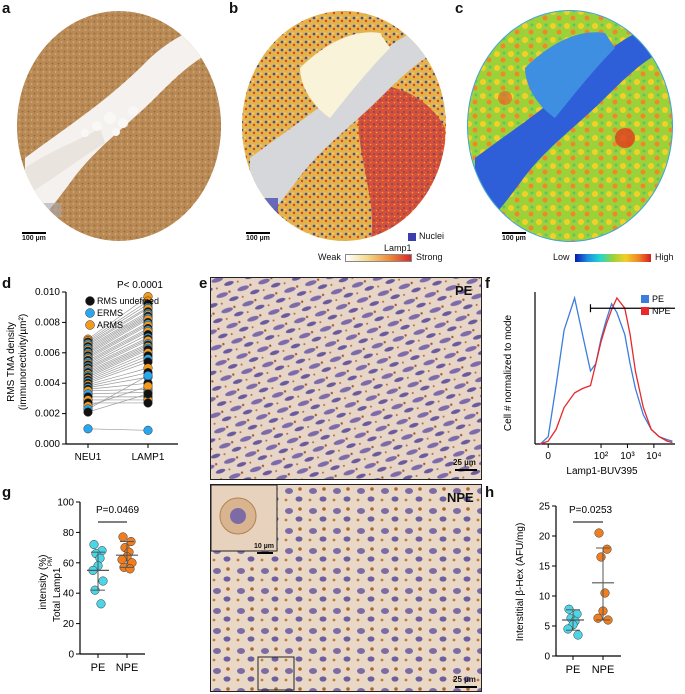  What do you see at coordinates (34, 233) in the screenshot?
I see `scale-bar-a` at bounding box center [34, 233].